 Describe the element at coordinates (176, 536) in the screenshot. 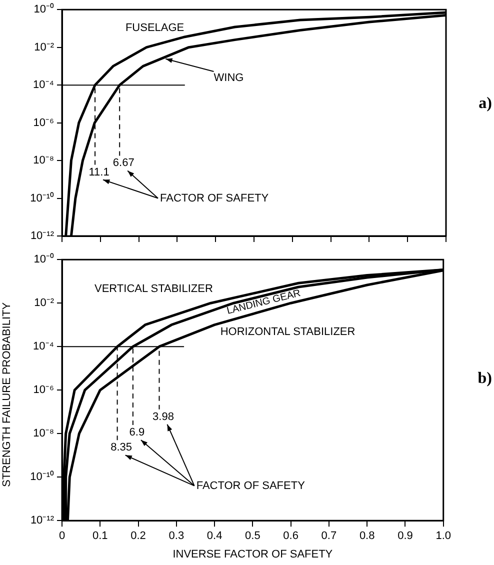

I see `x-tick-label: 0.3` at that location.